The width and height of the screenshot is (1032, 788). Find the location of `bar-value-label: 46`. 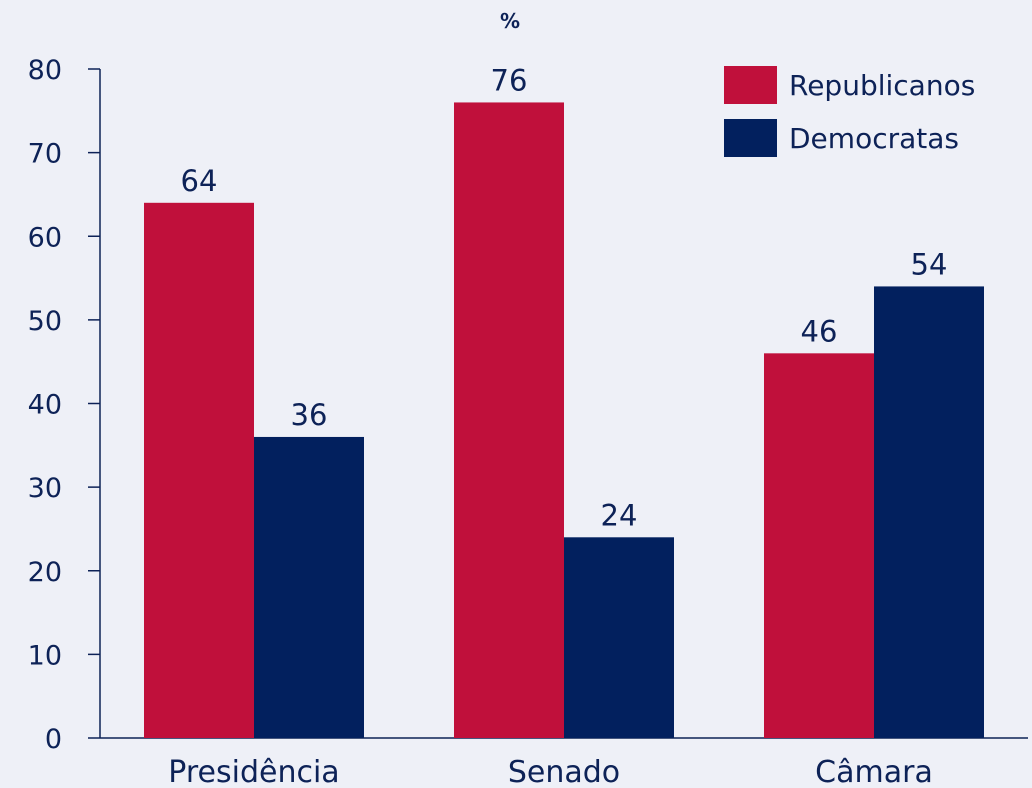

bar-value-label: 46 is located at coordinates (819, 331).